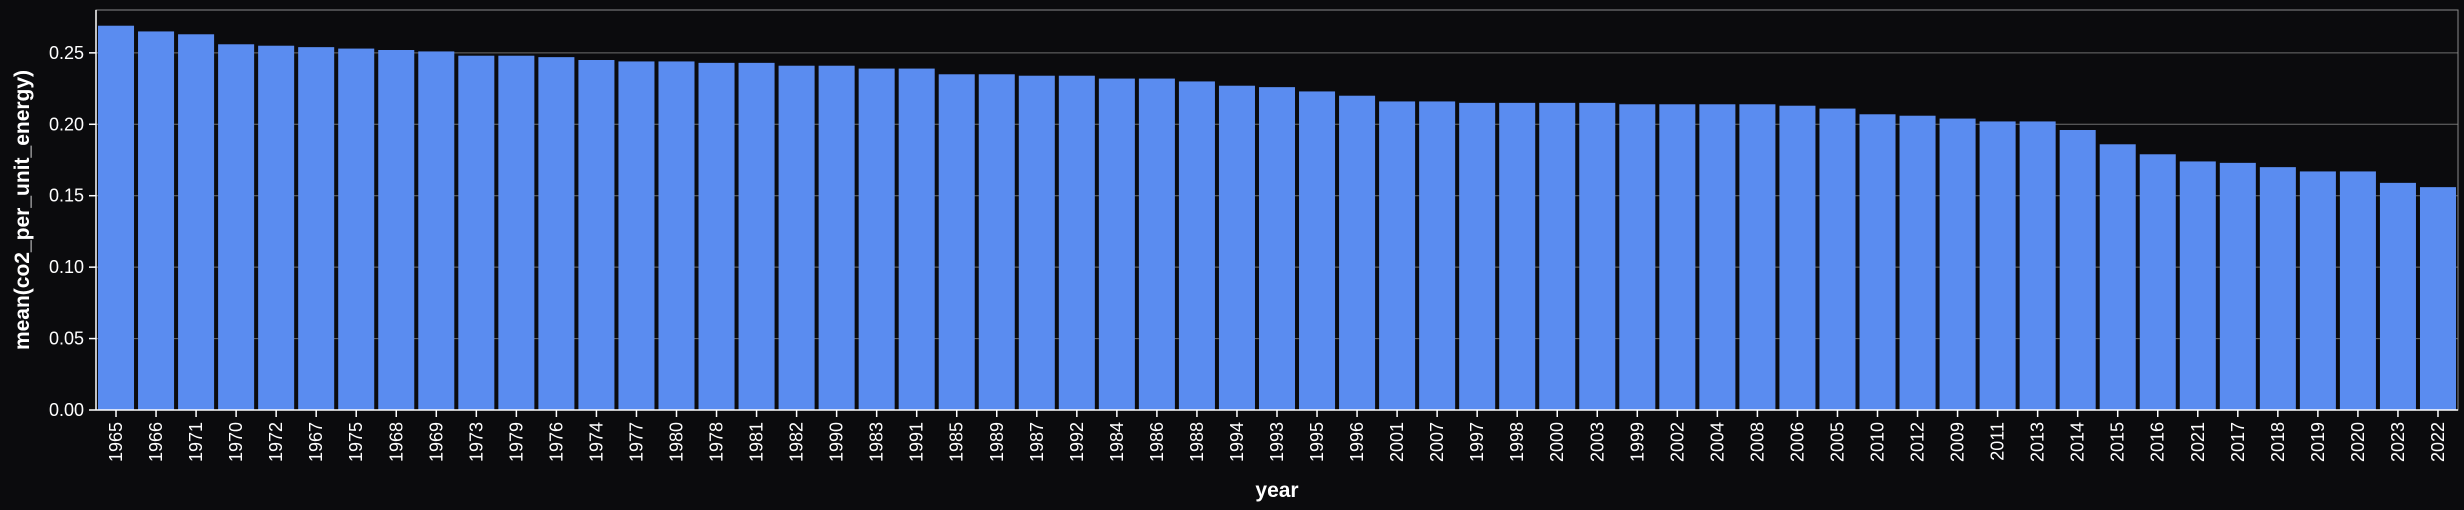 The image size is (2464, 510). What do you see at coordinates (836, 237) in the screenshot?
I see `bar-1990` at bounding box center [836, 237].